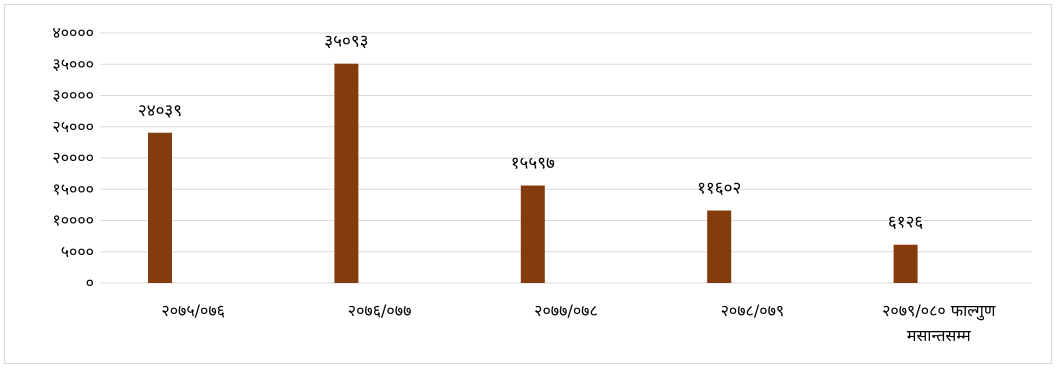  Describe the element at coordinates (73, 63) in the screenshot. I see `y-tick-label: ३५०००` at that location.